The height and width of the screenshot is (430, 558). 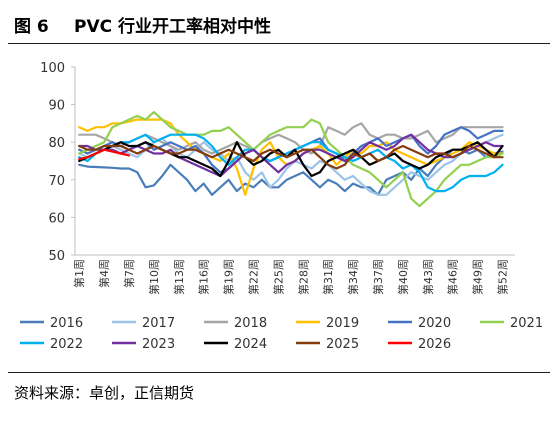 What do you see at coordinates (56, 106) in the screenshot?
I see `y-tick-label: 90` at bounding box center [56, 106].